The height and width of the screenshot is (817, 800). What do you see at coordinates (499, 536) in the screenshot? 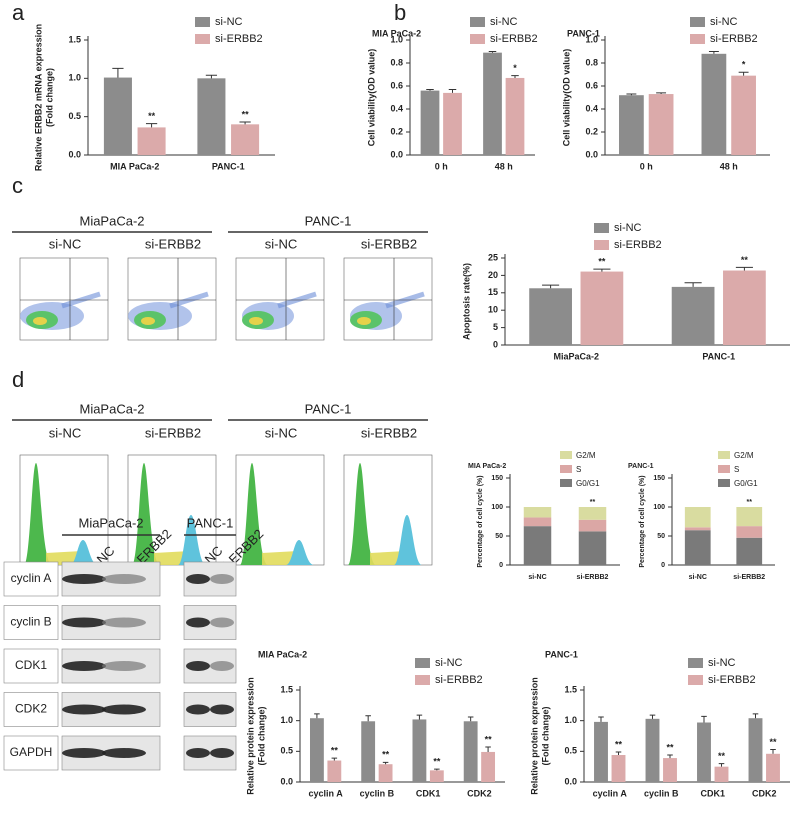
I see `y-tick-label: 50` at bounding box center [499, 536].